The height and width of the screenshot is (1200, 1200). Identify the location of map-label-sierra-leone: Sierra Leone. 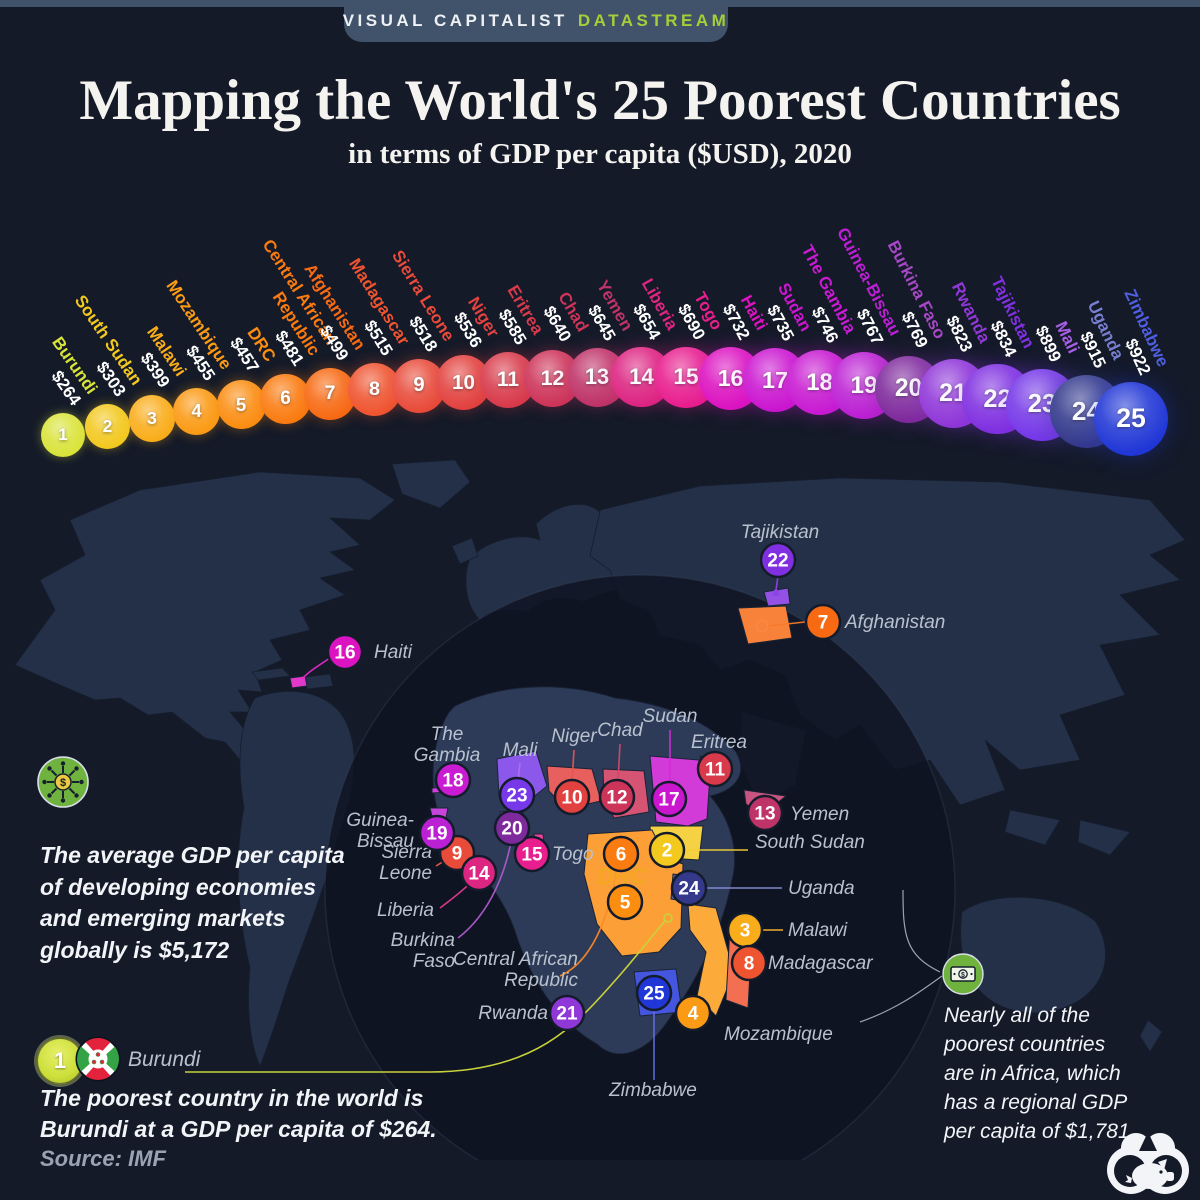
(405, 863).